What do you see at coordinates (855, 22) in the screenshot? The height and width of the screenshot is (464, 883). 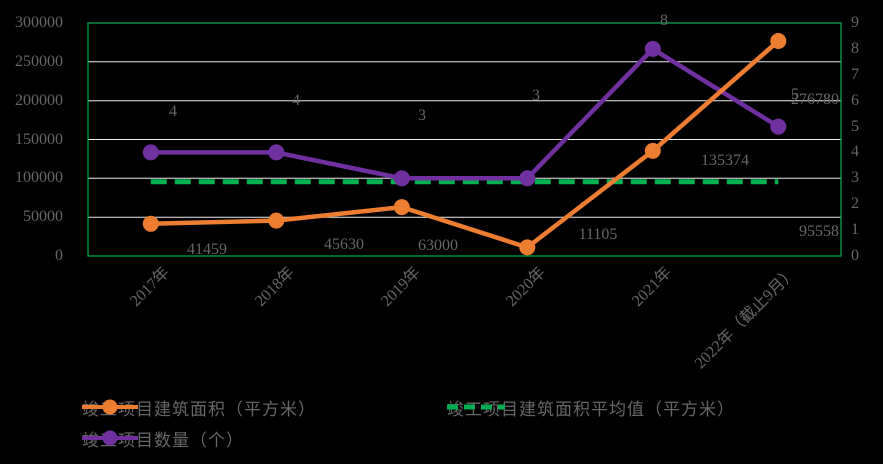 I see `right-axis-tick: 9` at bounding box center [855, 22].